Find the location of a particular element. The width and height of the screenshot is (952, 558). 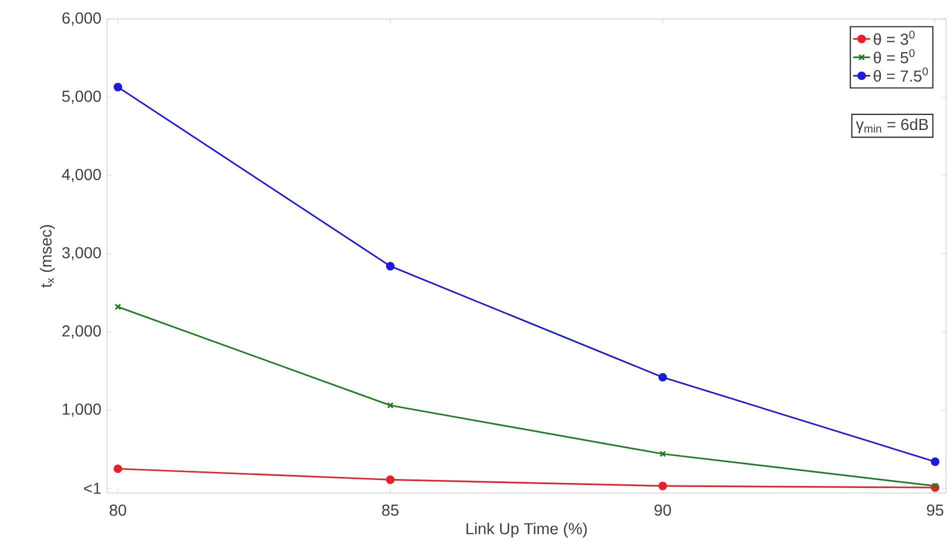

annotation: γ$_{min}$ = 6dB is located at coordinates (892, 126).